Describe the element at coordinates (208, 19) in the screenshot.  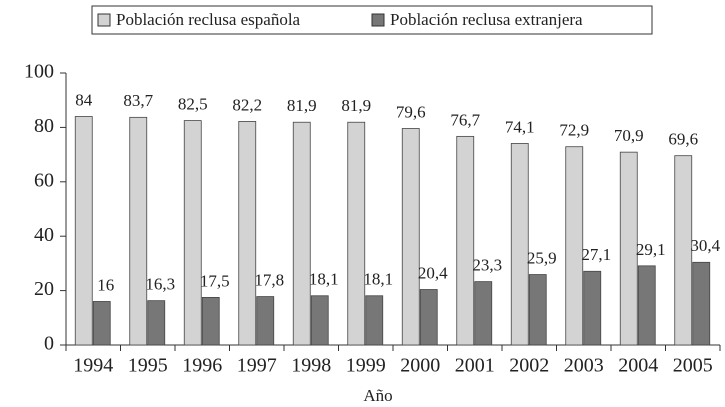
I see `legend-label: Población reclusa española` at that location.